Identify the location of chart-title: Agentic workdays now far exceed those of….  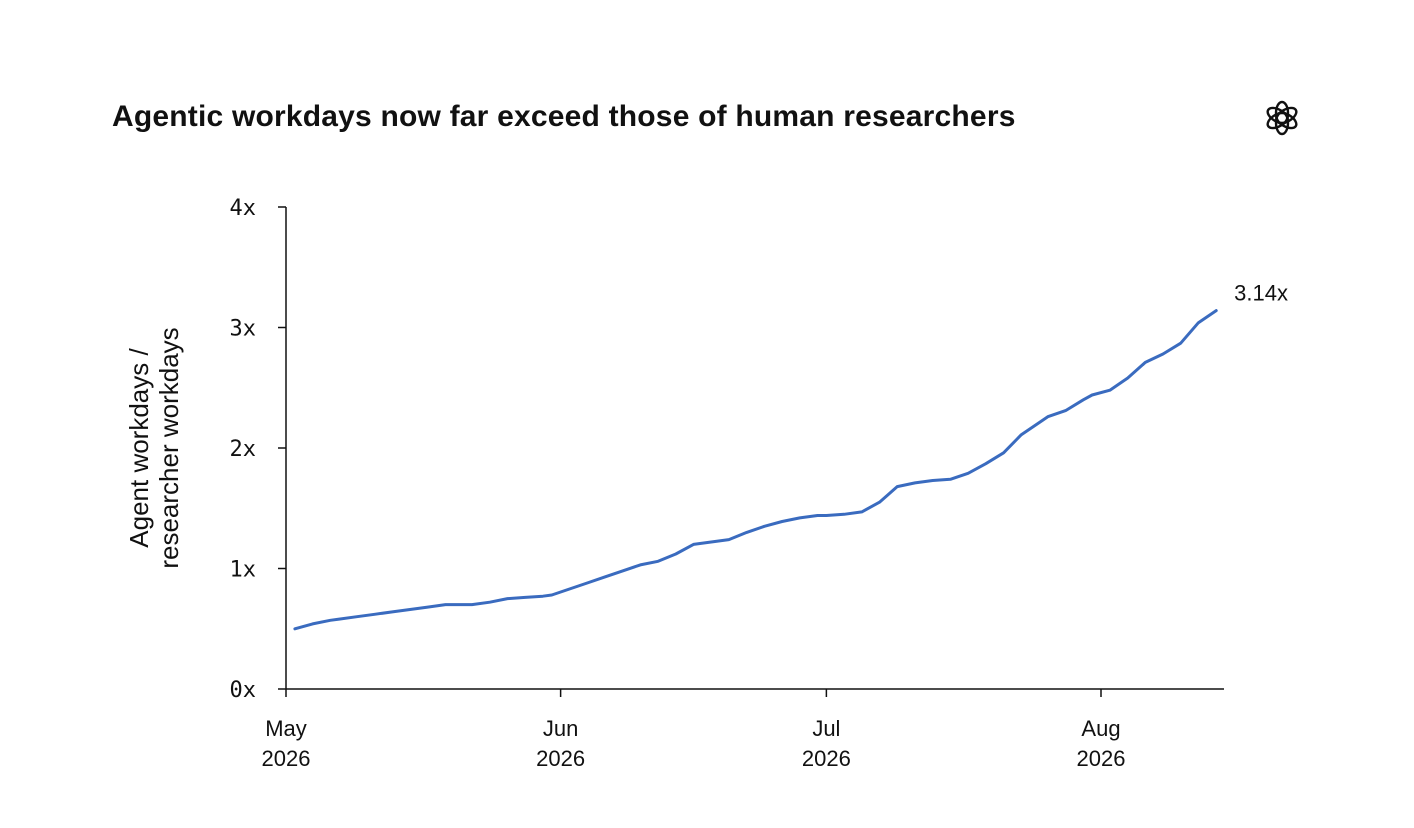
(564, 116).